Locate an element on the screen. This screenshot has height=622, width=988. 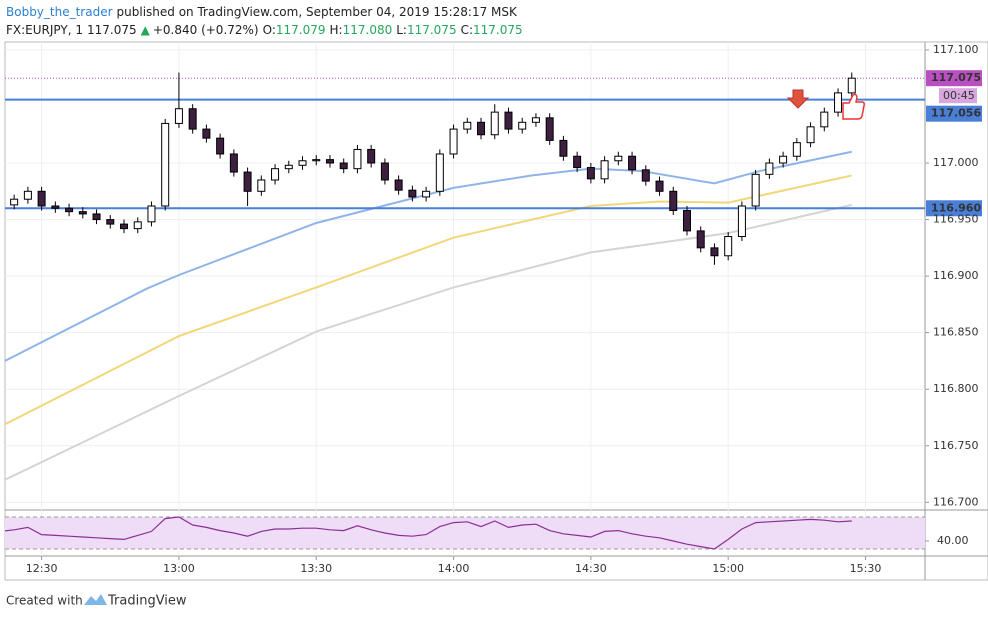
y-tick-label: 116.750 is located at coordinates (956, 445).